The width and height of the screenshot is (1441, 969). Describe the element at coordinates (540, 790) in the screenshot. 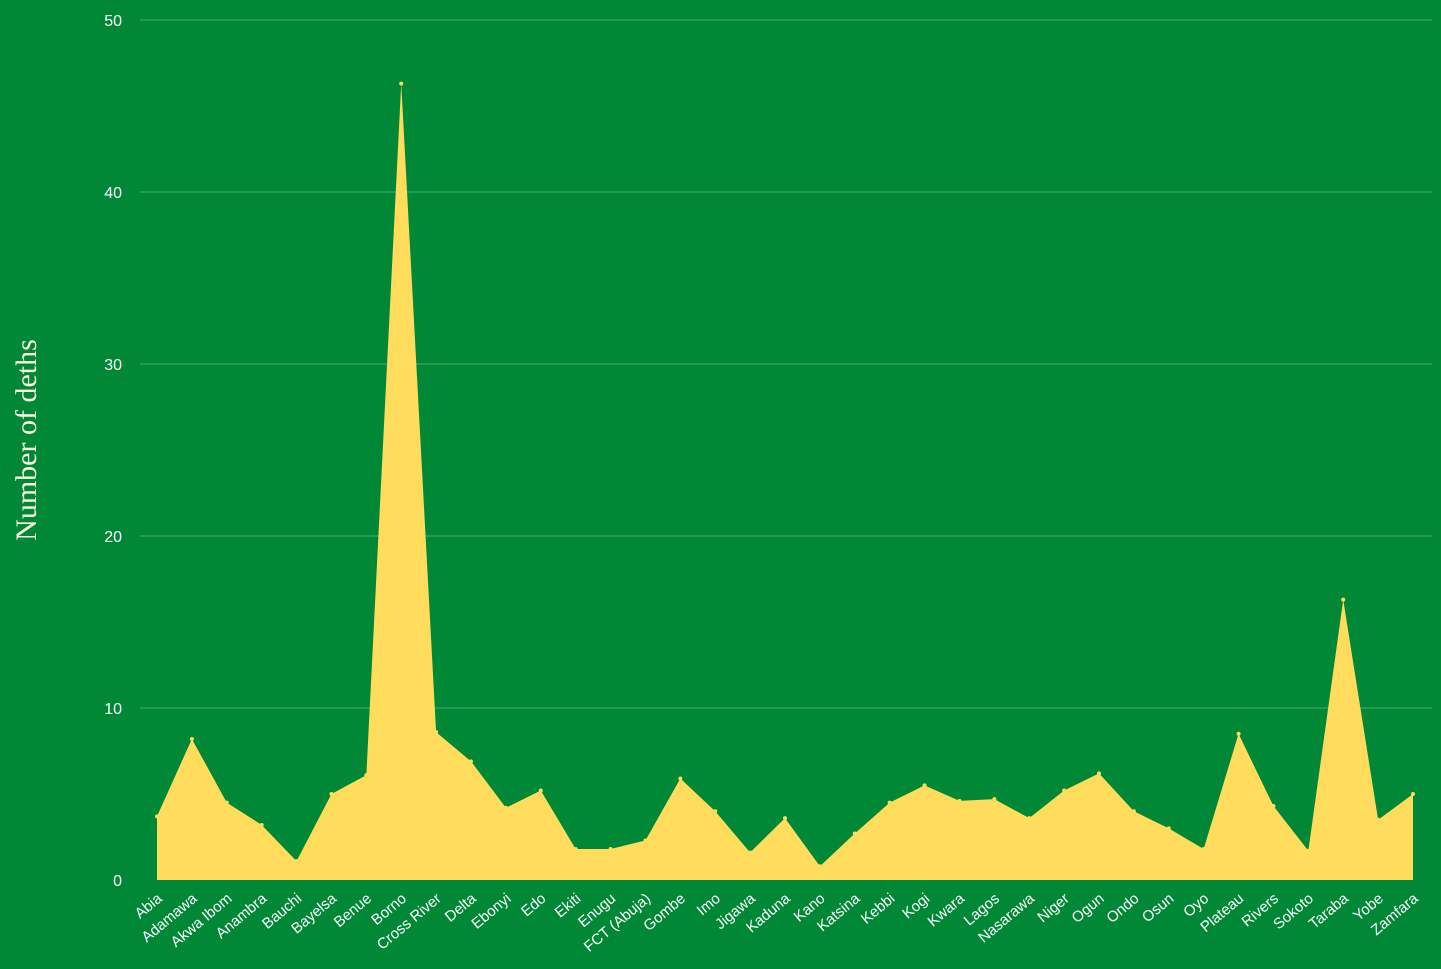

I see `data-point-edo` at that location.